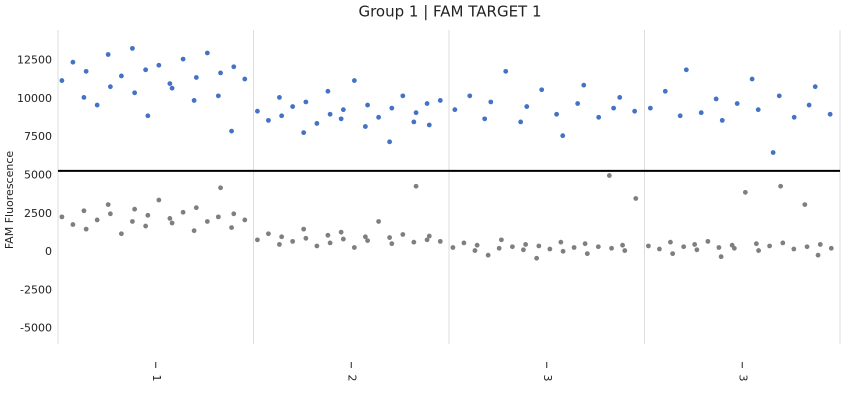  What do you see at coordinates (351, 378) in the screenshot?
I see `x-tick-label: 2` at bounding box center [351, 378].